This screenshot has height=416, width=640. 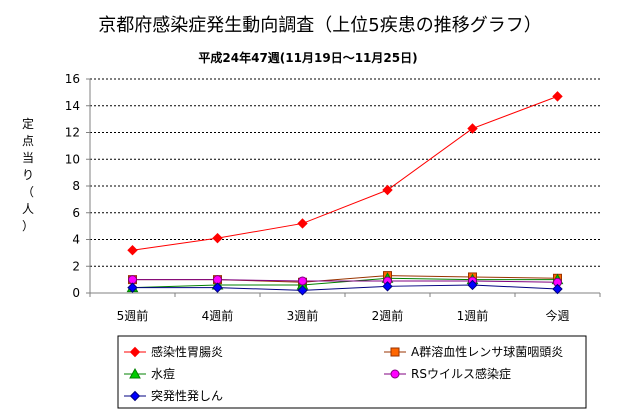 I want to click on x-tick-label: 3週前, so click(x=303, y=315).